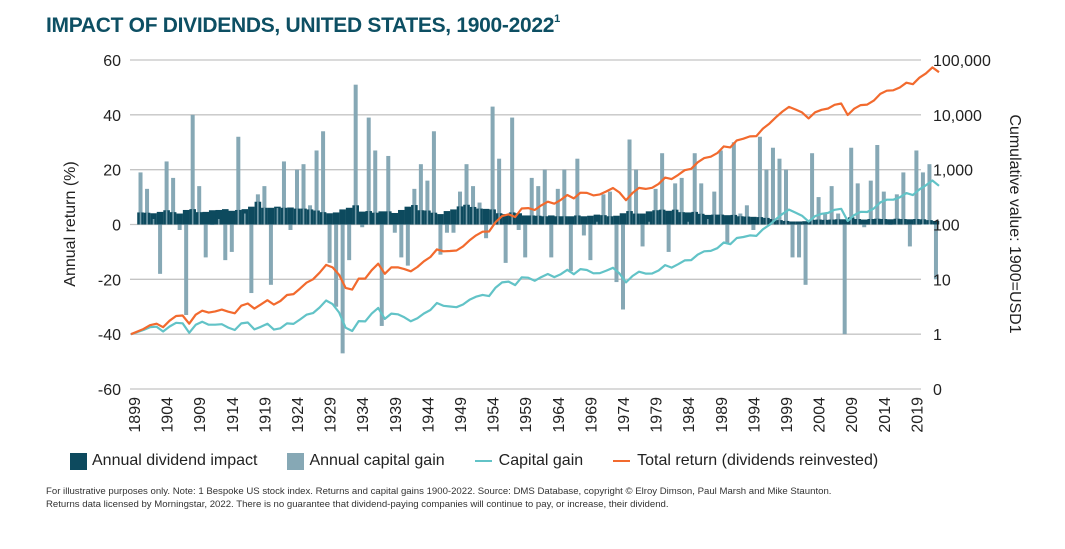  What do you see at coordinates (200, 415) in the screenshot?
I see `x-tick-label: 1909` at bounding box center [200, 415].